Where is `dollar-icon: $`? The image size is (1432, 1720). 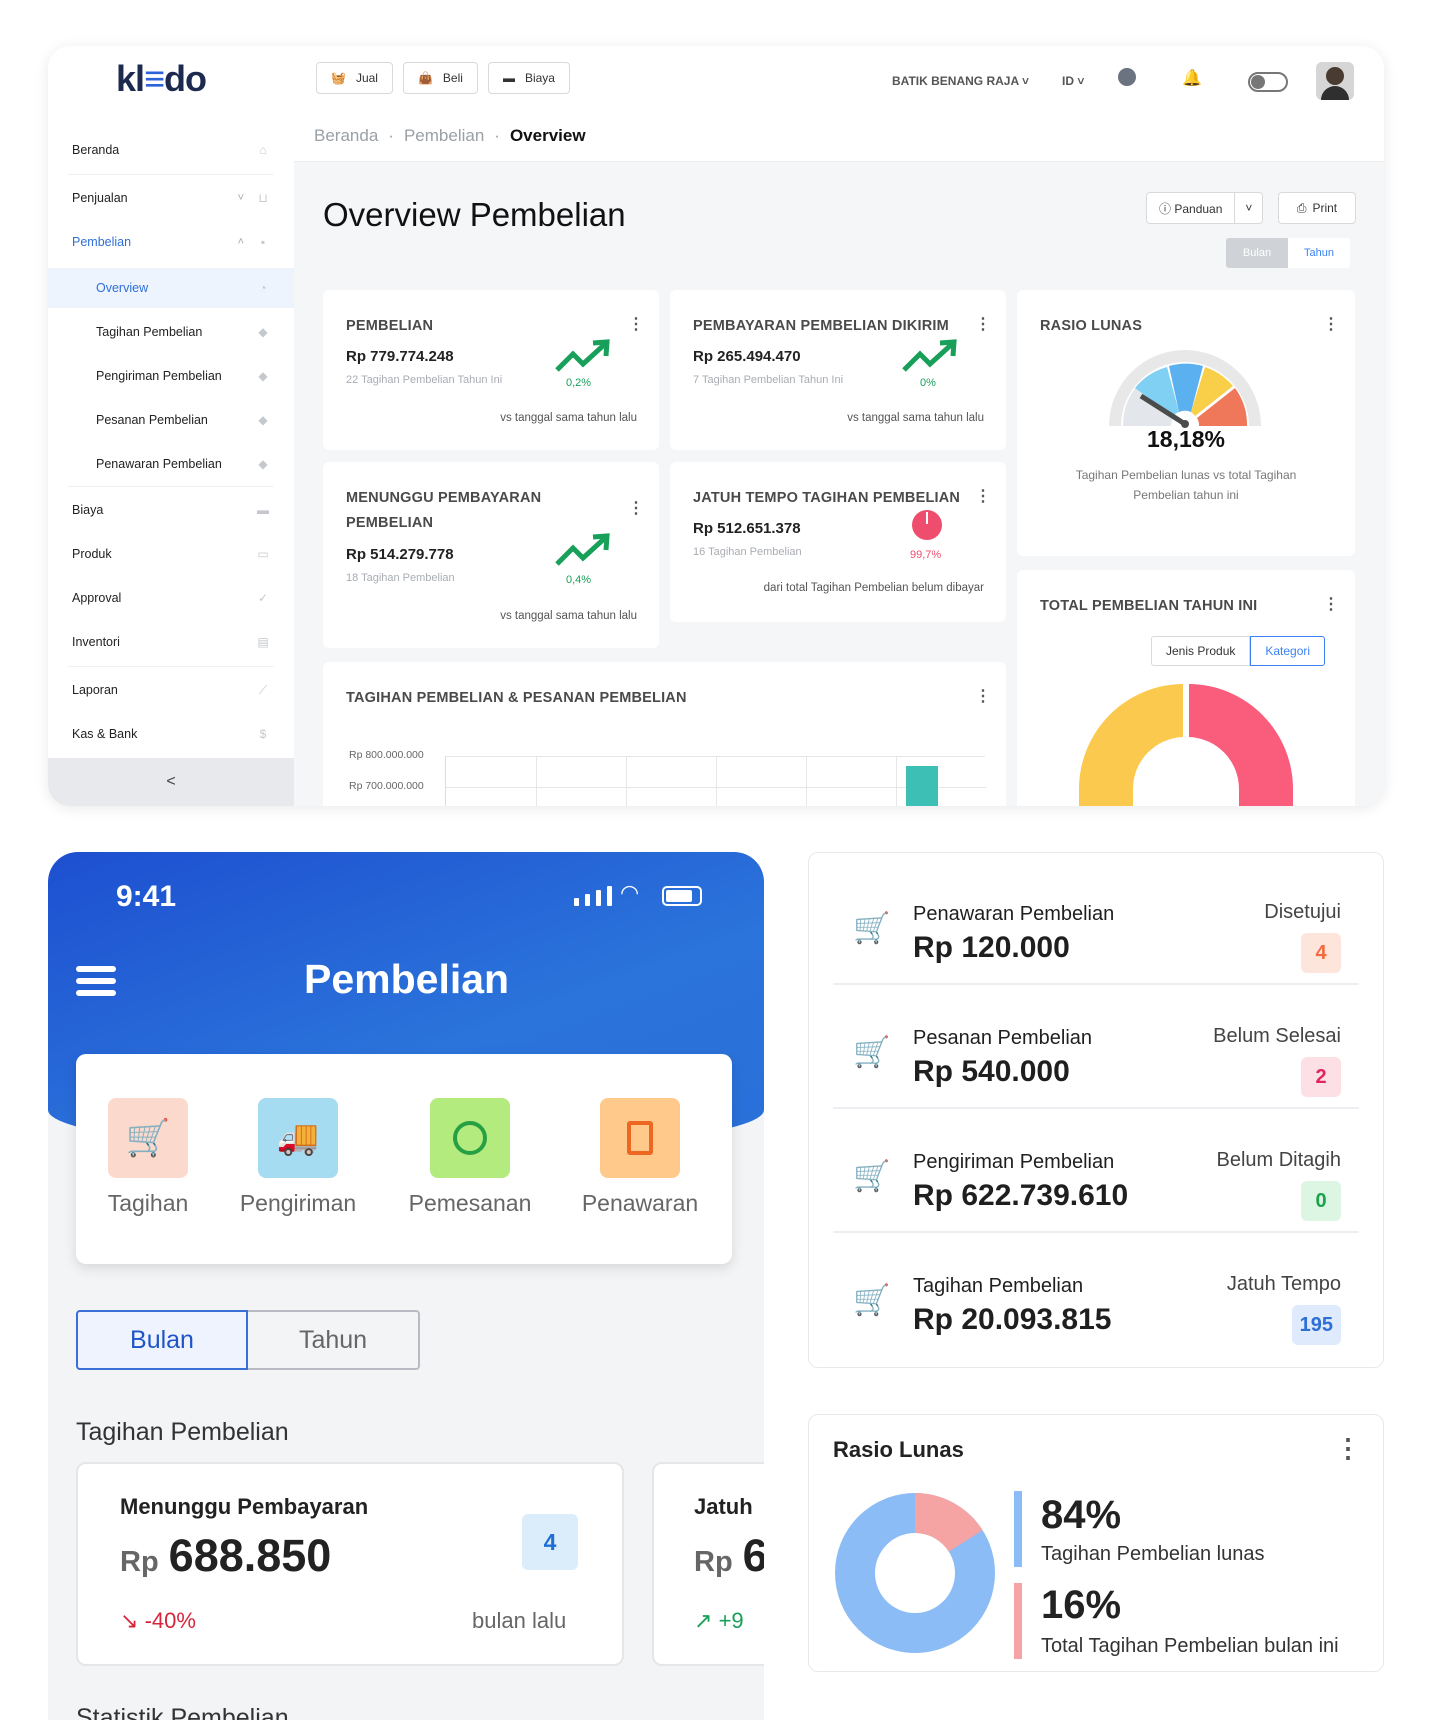 dollar-icon: $ is located at coordinates (263, 734).